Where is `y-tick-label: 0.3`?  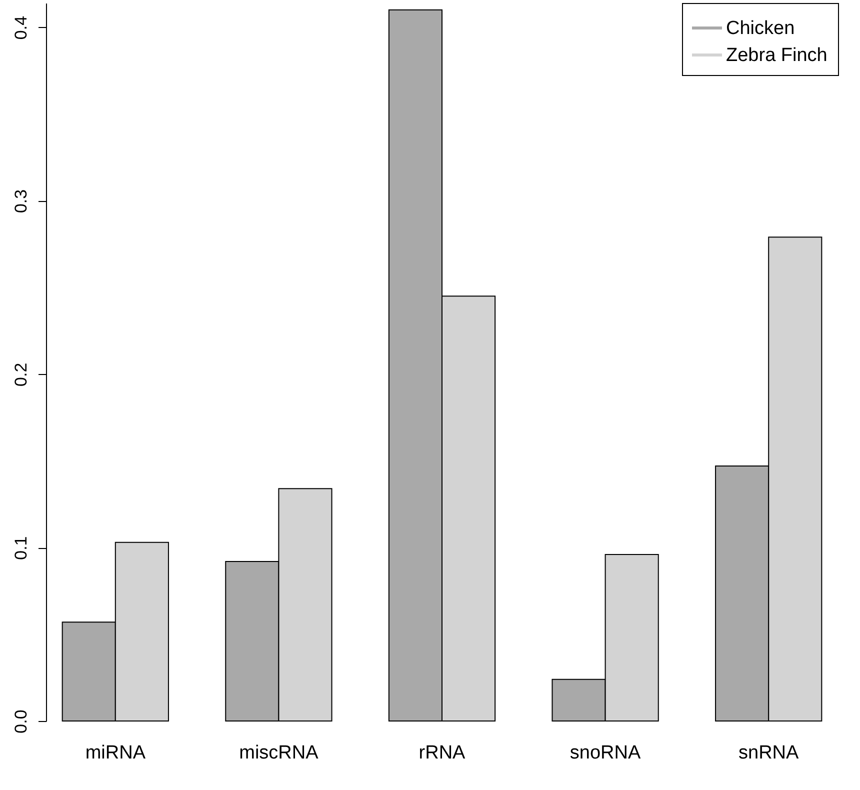 y-tick-label: 0.3 is located at coordinates (21, 201).